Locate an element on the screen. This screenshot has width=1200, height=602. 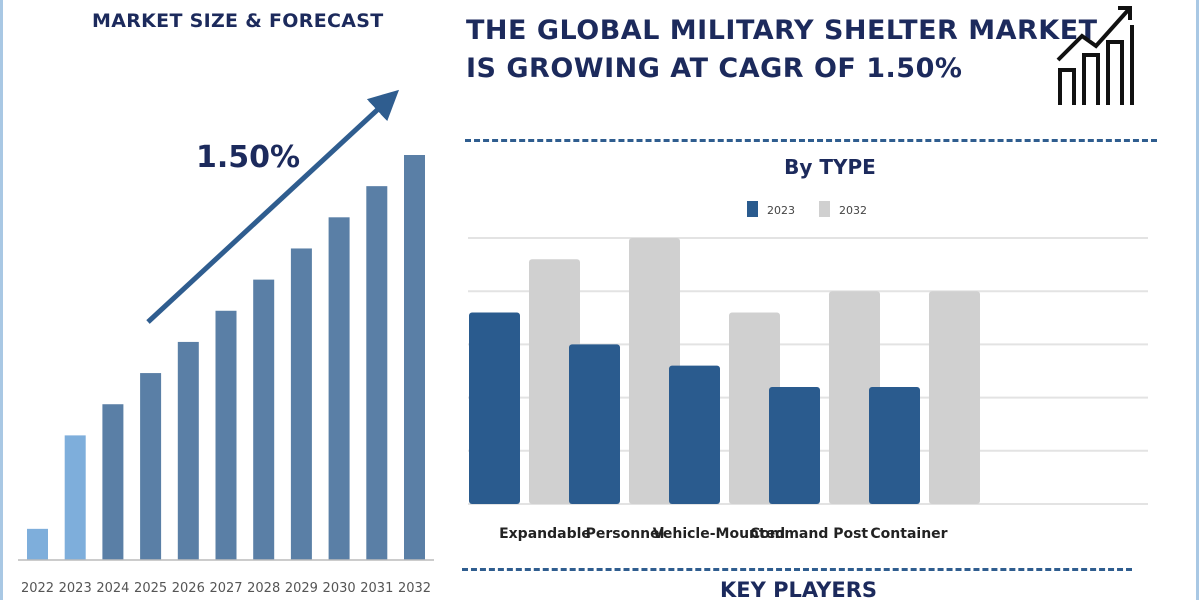
headline-line-1: THE GLOBAL MILITARY SHELTER MARKET is located at coordinates (782, 30).